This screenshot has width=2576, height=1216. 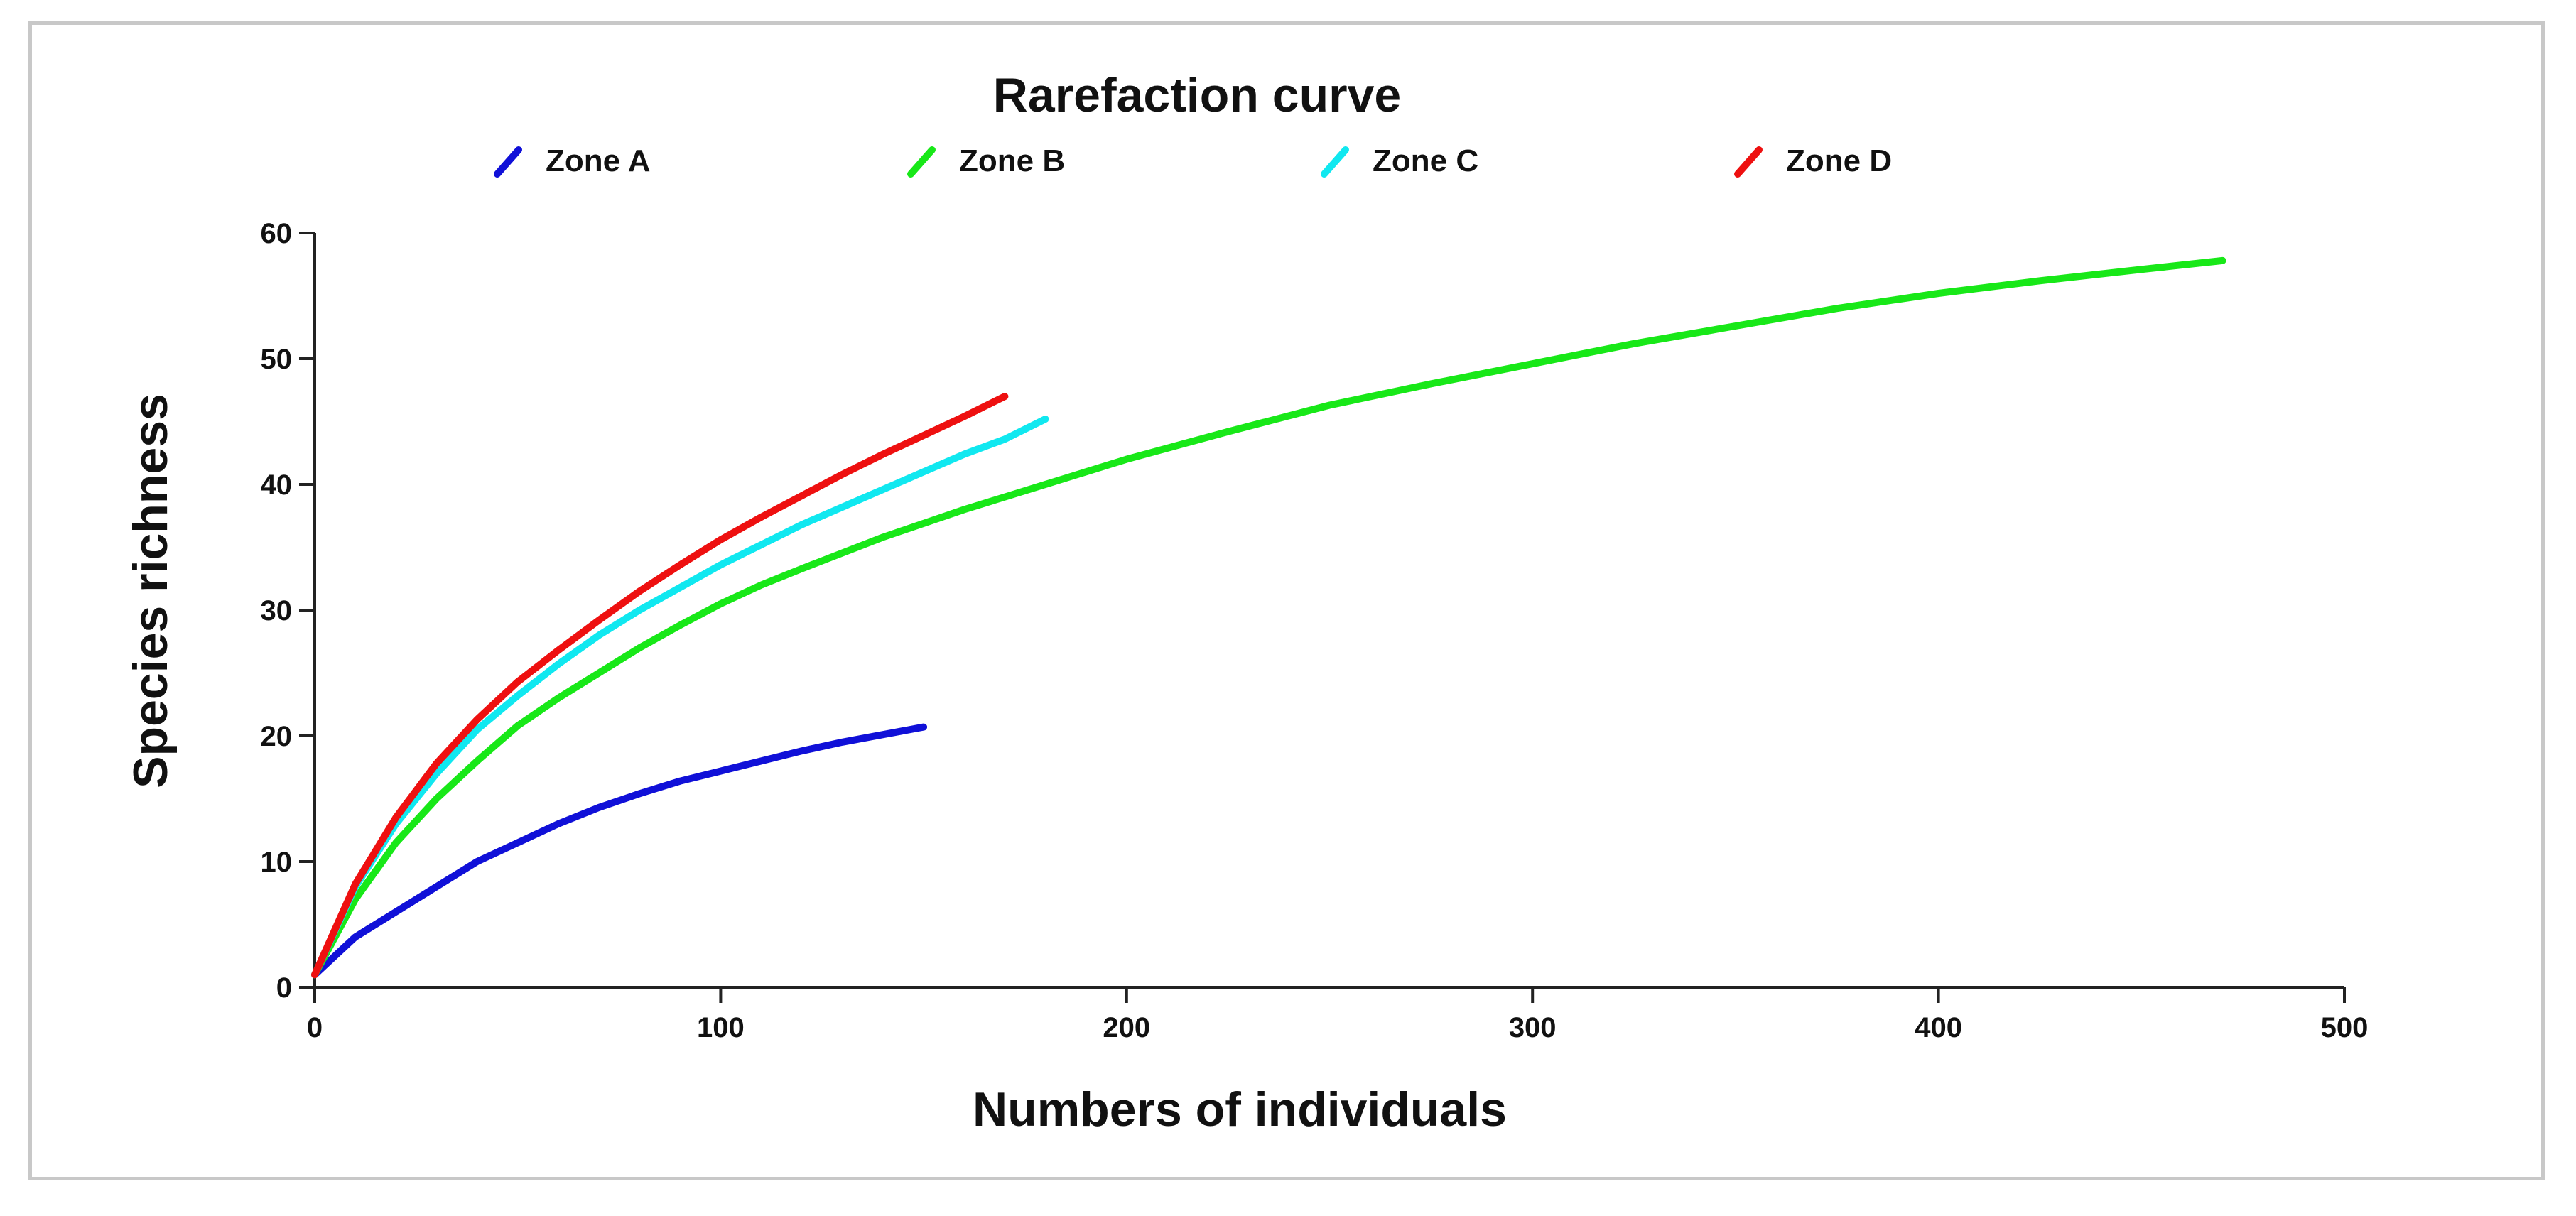 What do you see at coordinates (277, 610) in the screenshot?
I see `y-tick-label: 30` at bounding box center [277, 610].